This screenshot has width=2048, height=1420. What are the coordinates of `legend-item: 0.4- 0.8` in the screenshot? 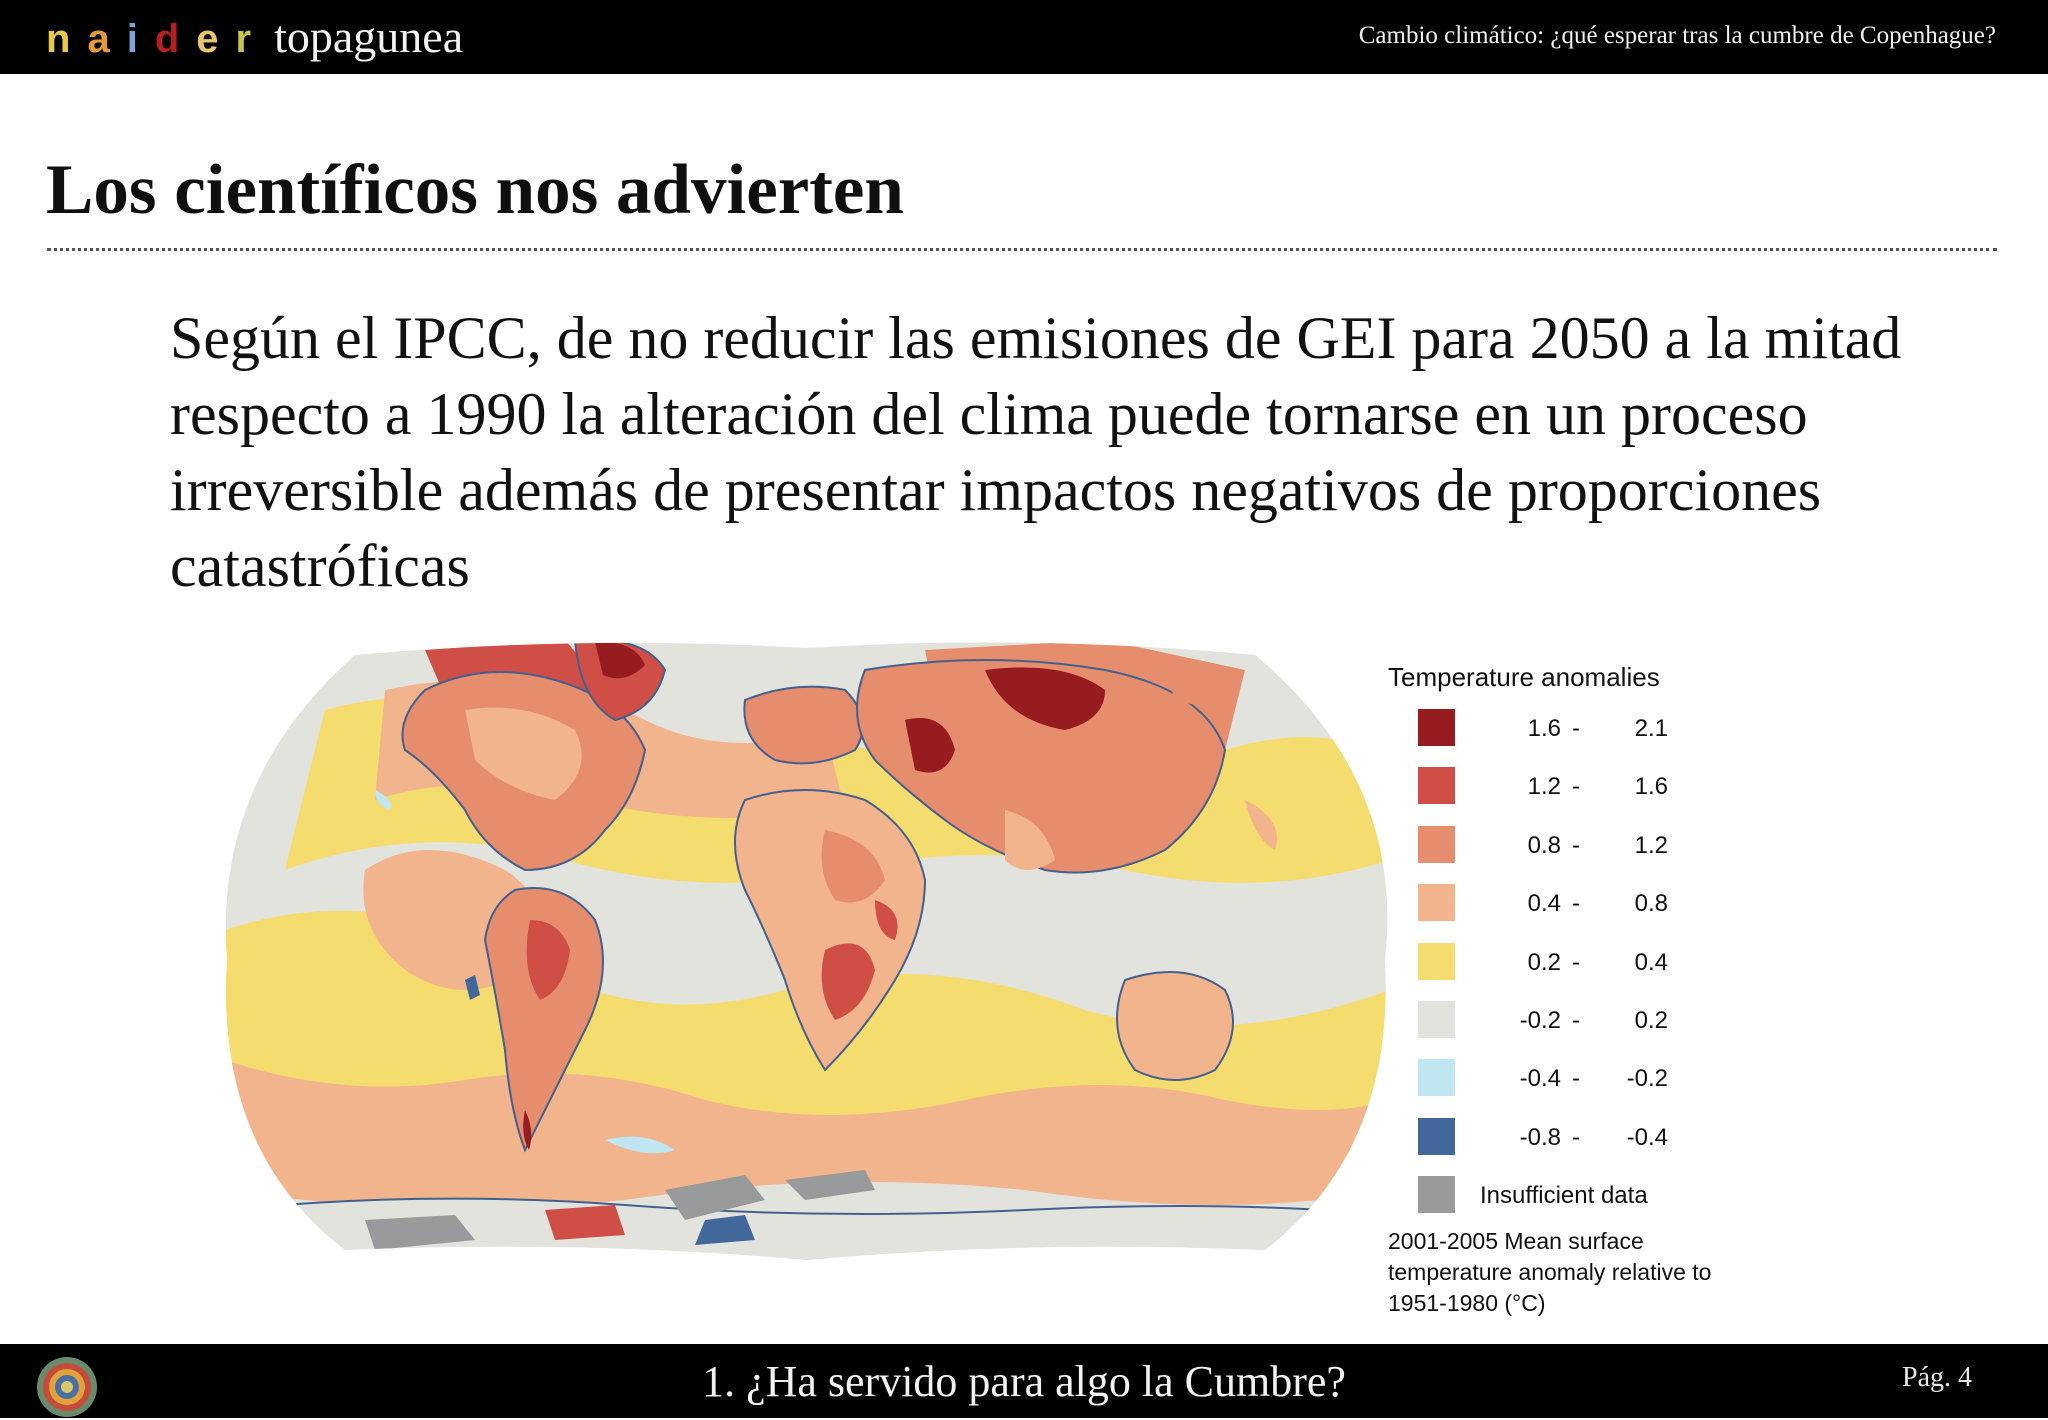 It's located at (1598, 911).